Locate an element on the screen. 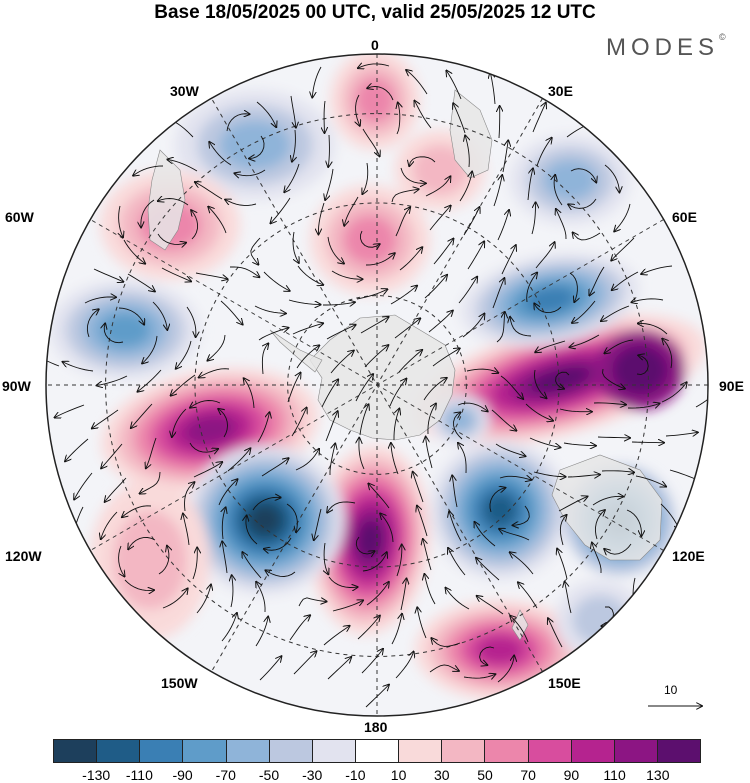 The height and width of the screenshot is (783, 750). colorbar-tick-label: -130 is located at coordinates (96, 775).